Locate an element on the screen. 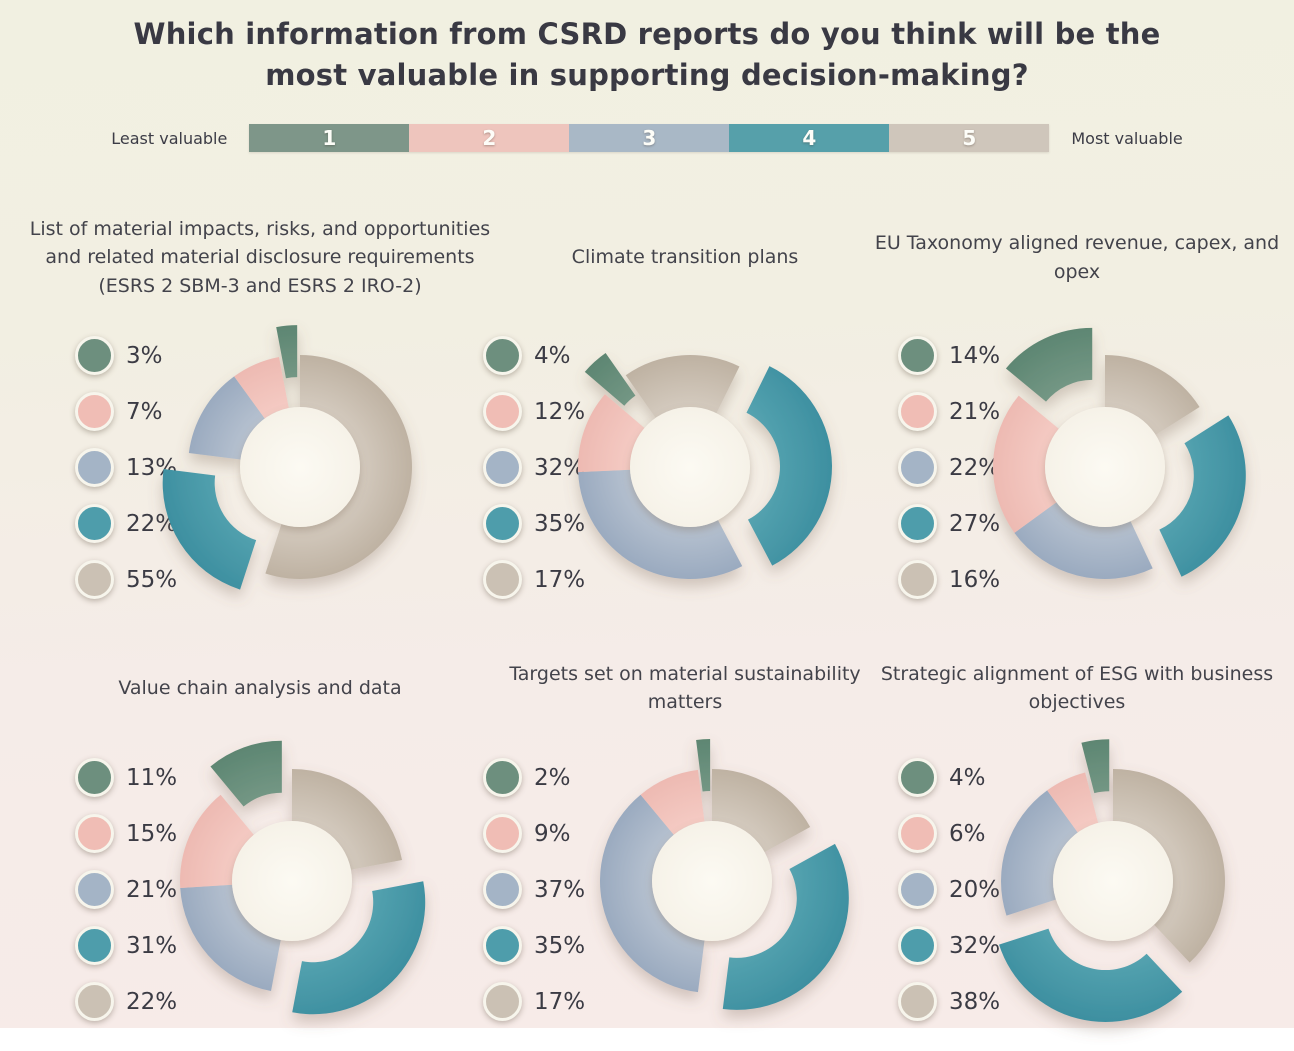 The width and height of the screenshot is (1294, 1051). legend-percentage: 55% is located at coordinates (152, 579).